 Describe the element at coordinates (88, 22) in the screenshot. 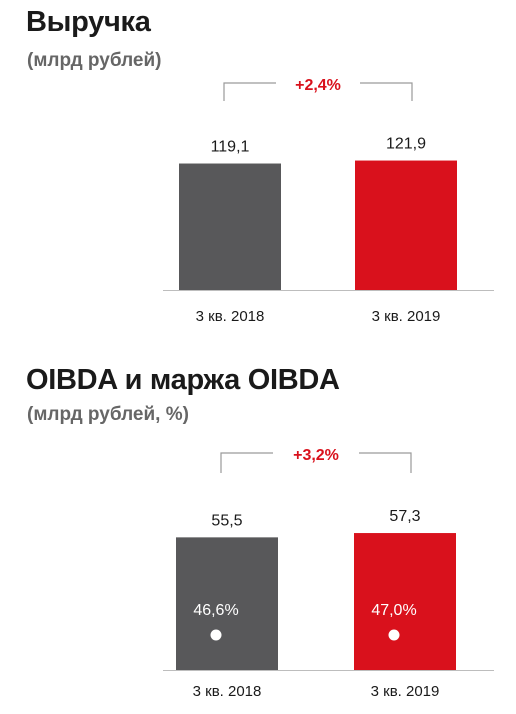

I see `revenue-title: Выручка` at that location.